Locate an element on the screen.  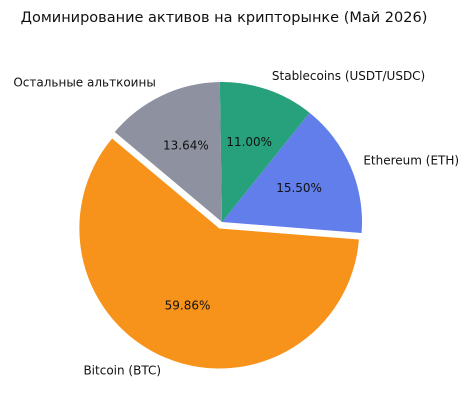
slice-label: Bitcoin (BTC) is located at coordinates (122, 371).